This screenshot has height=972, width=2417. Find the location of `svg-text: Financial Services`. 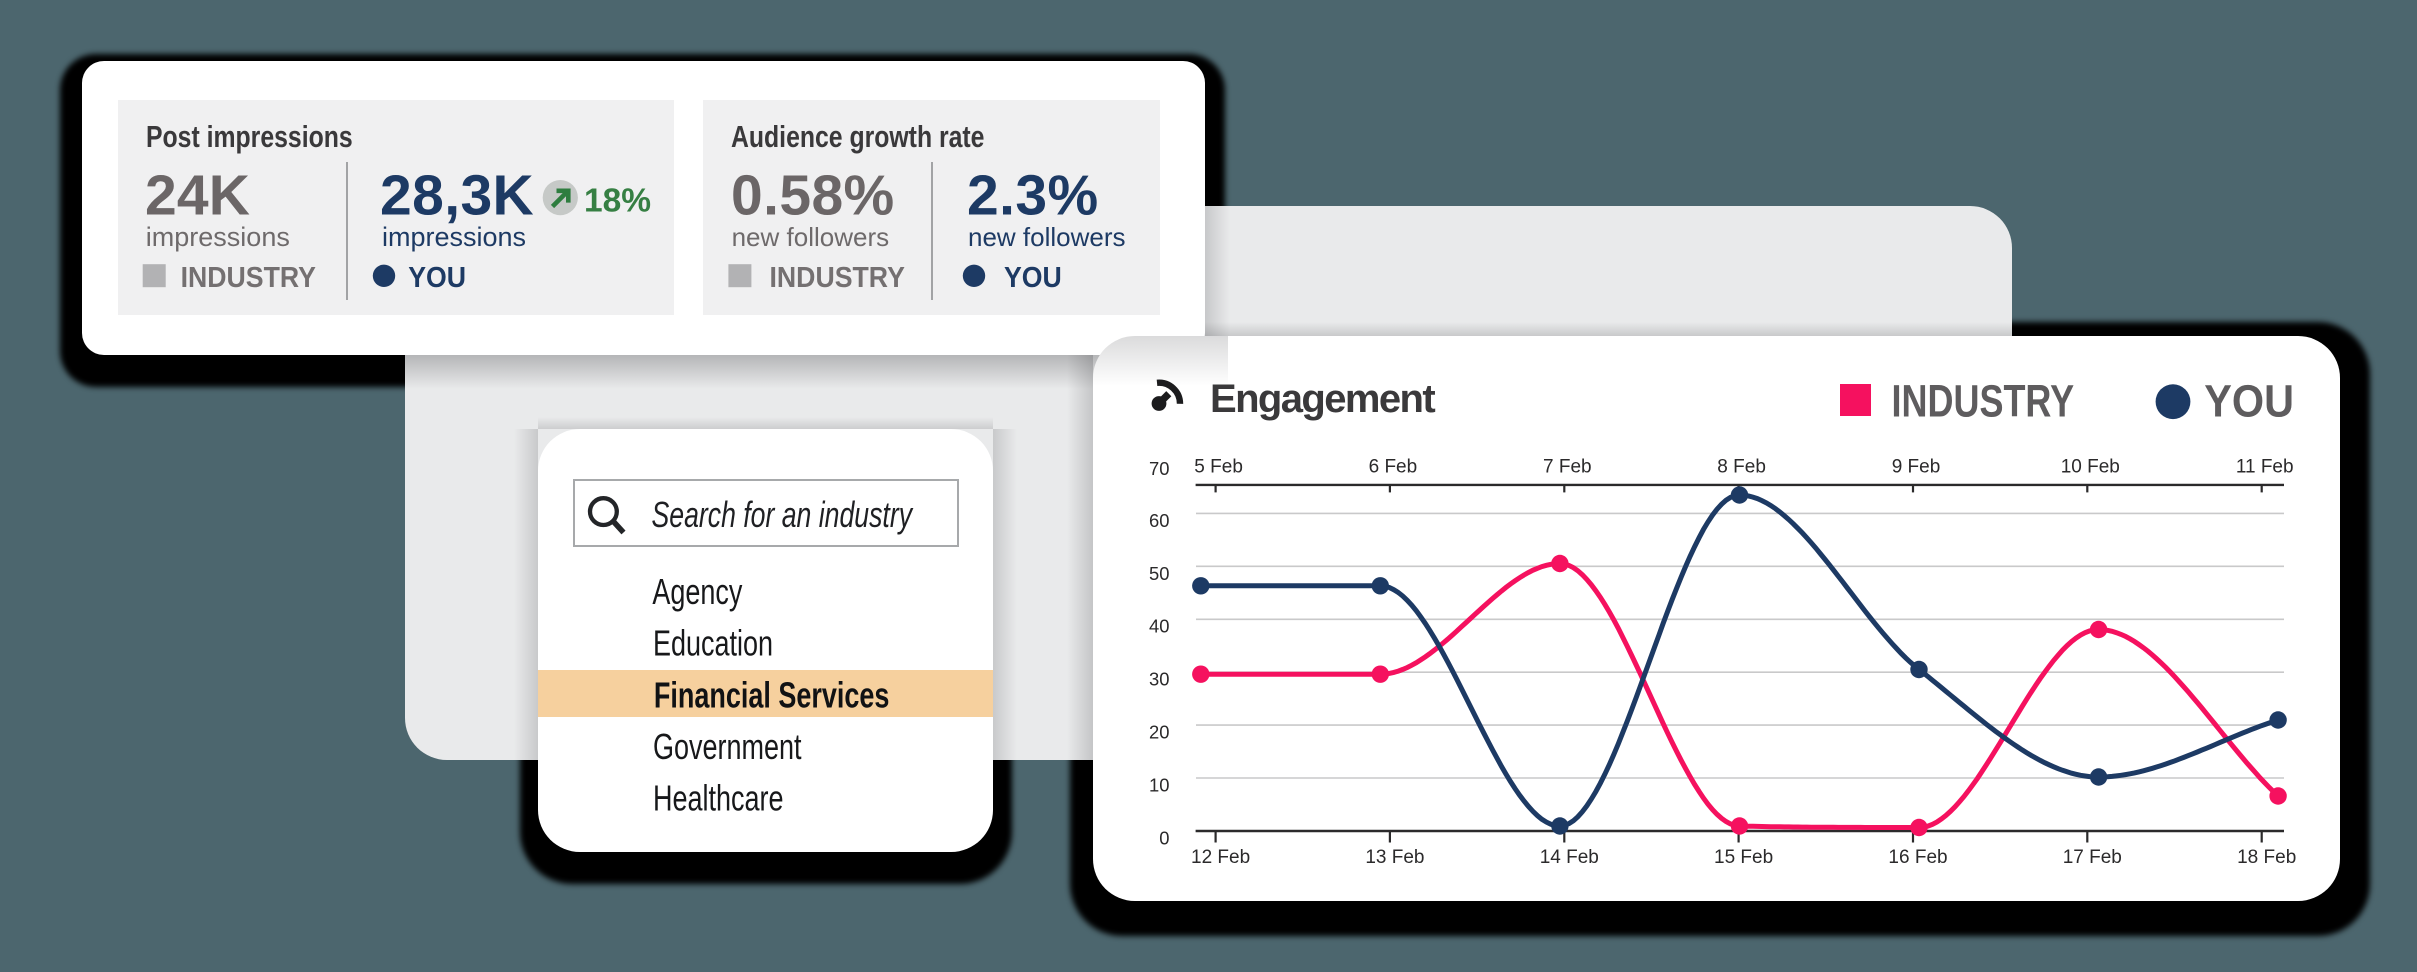

svg-text: Financial Services is located at coordinates (771, 694).